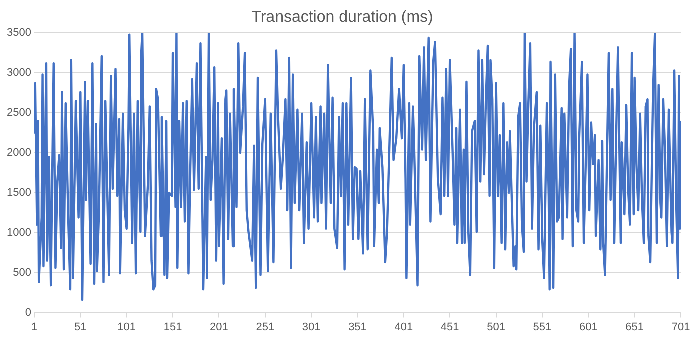 Image resolution: width=699 pixels, height=339 pixels. What do you see at coordinates (450, 327) in the screenshot?
I see `x-tick-label: 451` at bounding box center [450, 327].